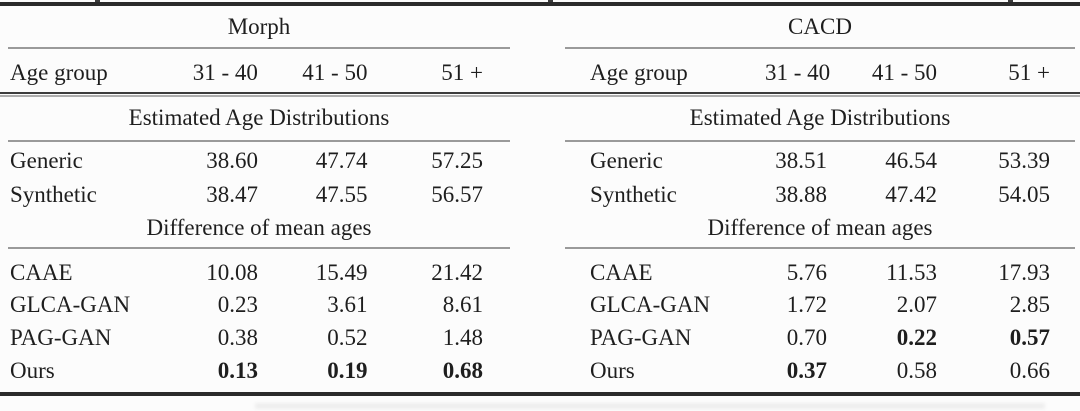 This screenshot has width=1080, height=411. What do you see at coordinates (237, 337) in the screenshot?
I see `value-cell: 0.38` at bounding box center [237, 337].